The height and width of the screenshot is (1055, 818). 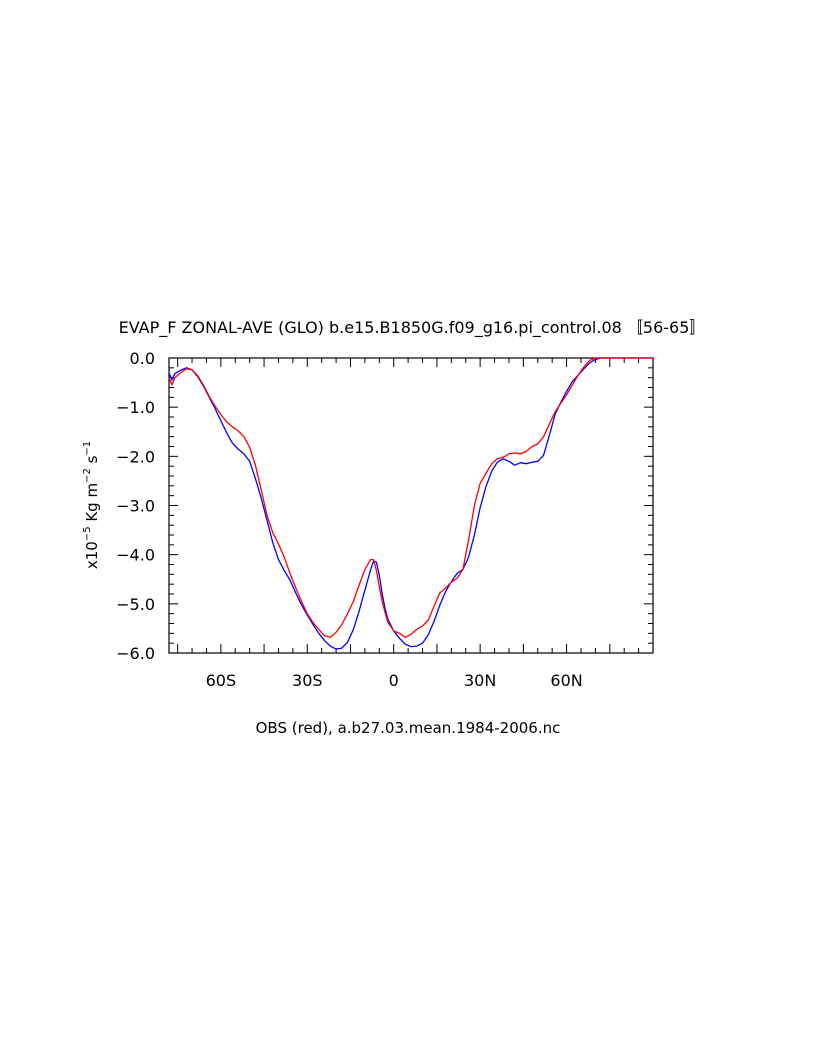 What do you see at coordinates (307, 680) in the screenshot?
I see `x-tick-label: 30S` at bounding box center [307, 680].